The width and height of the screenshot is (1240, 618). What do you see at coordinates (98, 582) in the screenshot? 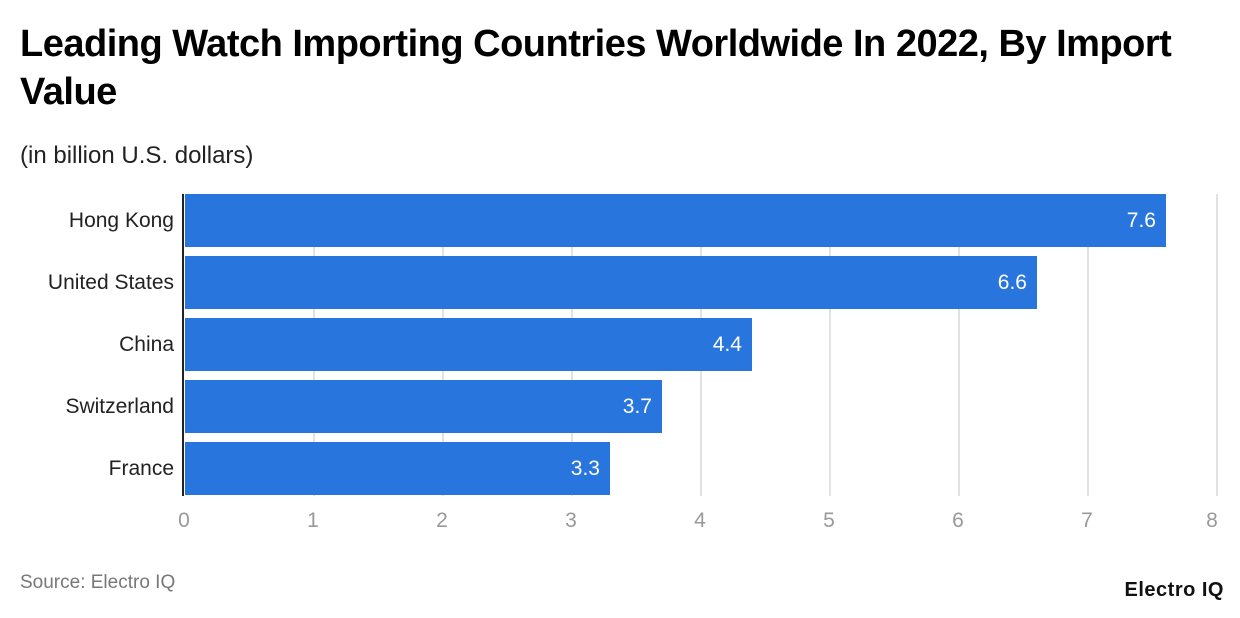
I see `source-note: Source: Electro IQ` at bounding box center [98, 582].